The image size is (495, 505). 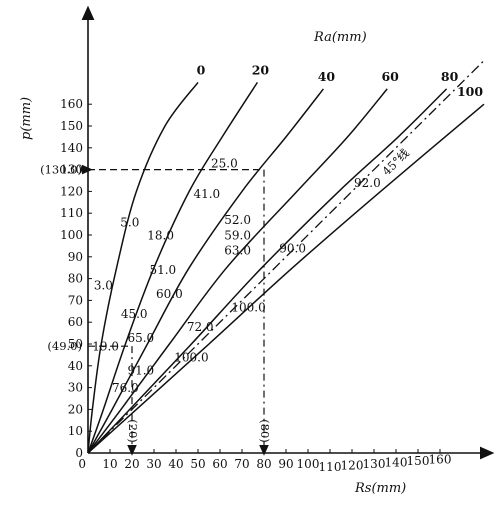 I want to click on point-label: 19.0, so click(x=105, y=347).